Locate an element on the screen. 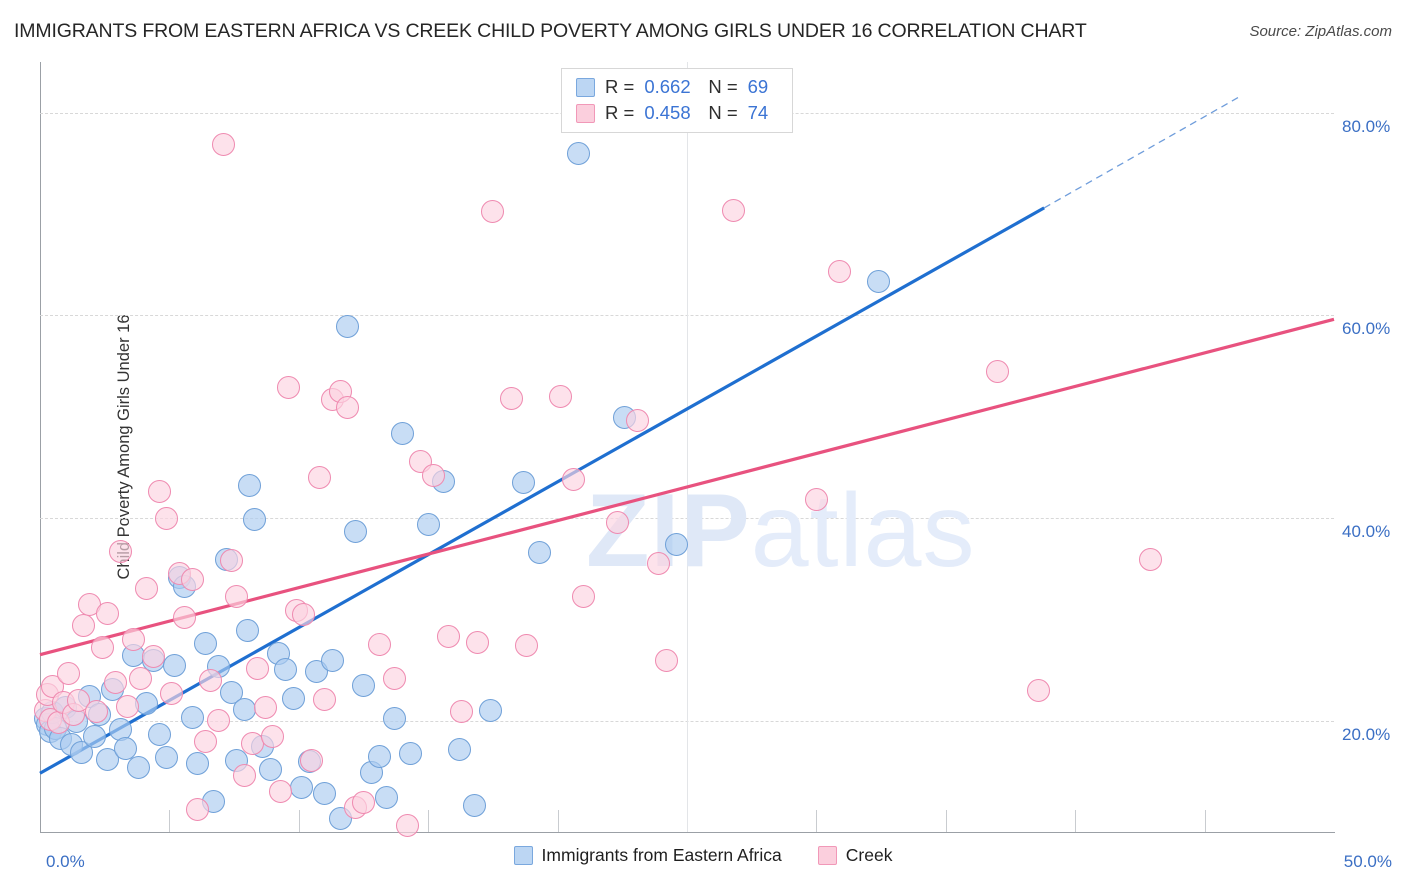 The height and width of the screenshot is (892, 1406). legend-item-immigrants: Immigrants from Eastern Africa is located at coordinates (647, 855).